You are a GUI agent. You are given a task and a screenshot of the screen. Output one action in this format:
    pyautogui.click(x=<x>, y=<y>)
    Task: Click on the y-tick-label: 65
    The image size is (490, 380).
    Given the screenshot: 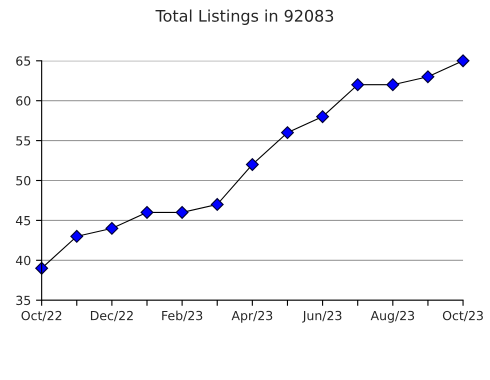 What is the action you would take?
    pyautogui.click(x=23, y=61)
    